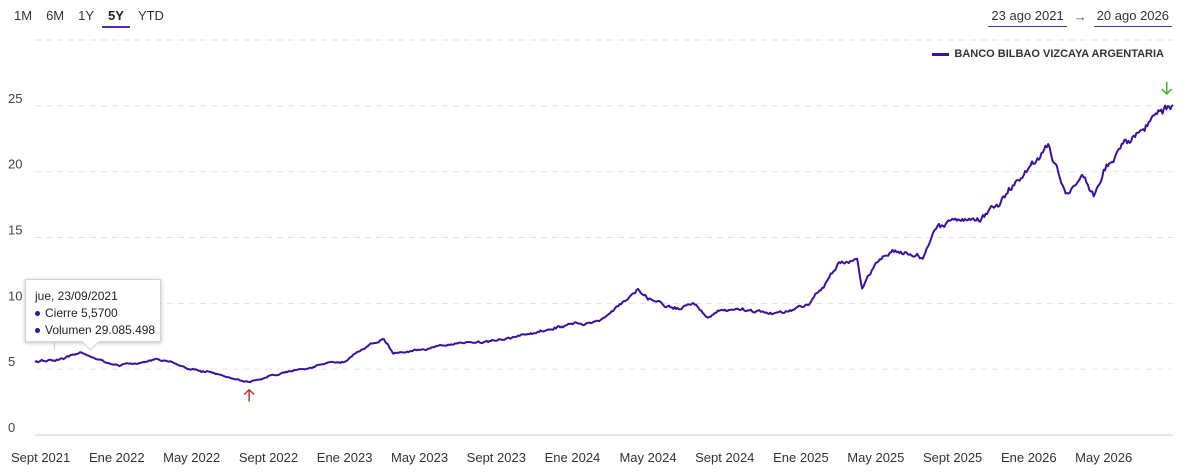 Image resolution: width=1200 pixels, height=475 pixels. Describe the element at coordinates (15, 230) in the screenshot. I see `y-tick-label: 15` at that location.